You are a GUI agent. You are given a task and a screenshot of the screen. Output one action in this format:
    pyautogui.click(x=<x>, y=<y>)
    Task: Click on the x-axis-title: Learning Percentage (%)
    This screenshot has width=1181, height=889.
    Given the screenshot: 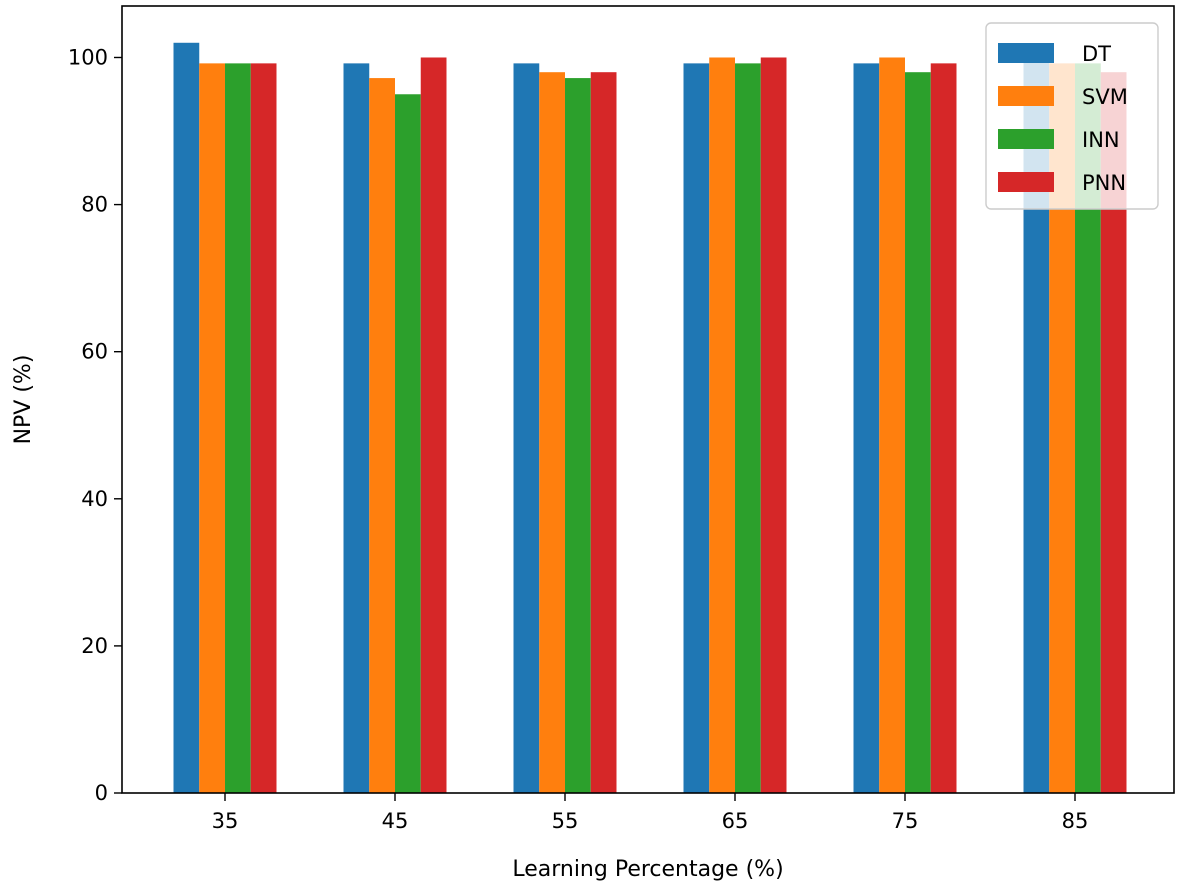 What is the action you would take?
    pyautogui.click(x=647, y=869)
    